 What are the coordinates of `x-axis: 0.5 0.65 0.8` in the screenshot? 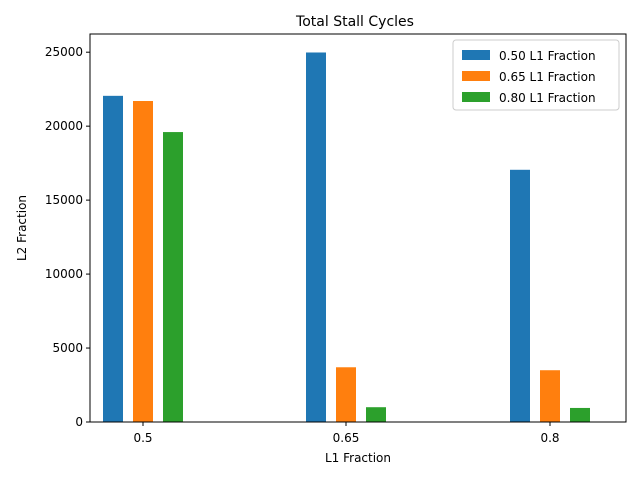 It's located at (346, 433).